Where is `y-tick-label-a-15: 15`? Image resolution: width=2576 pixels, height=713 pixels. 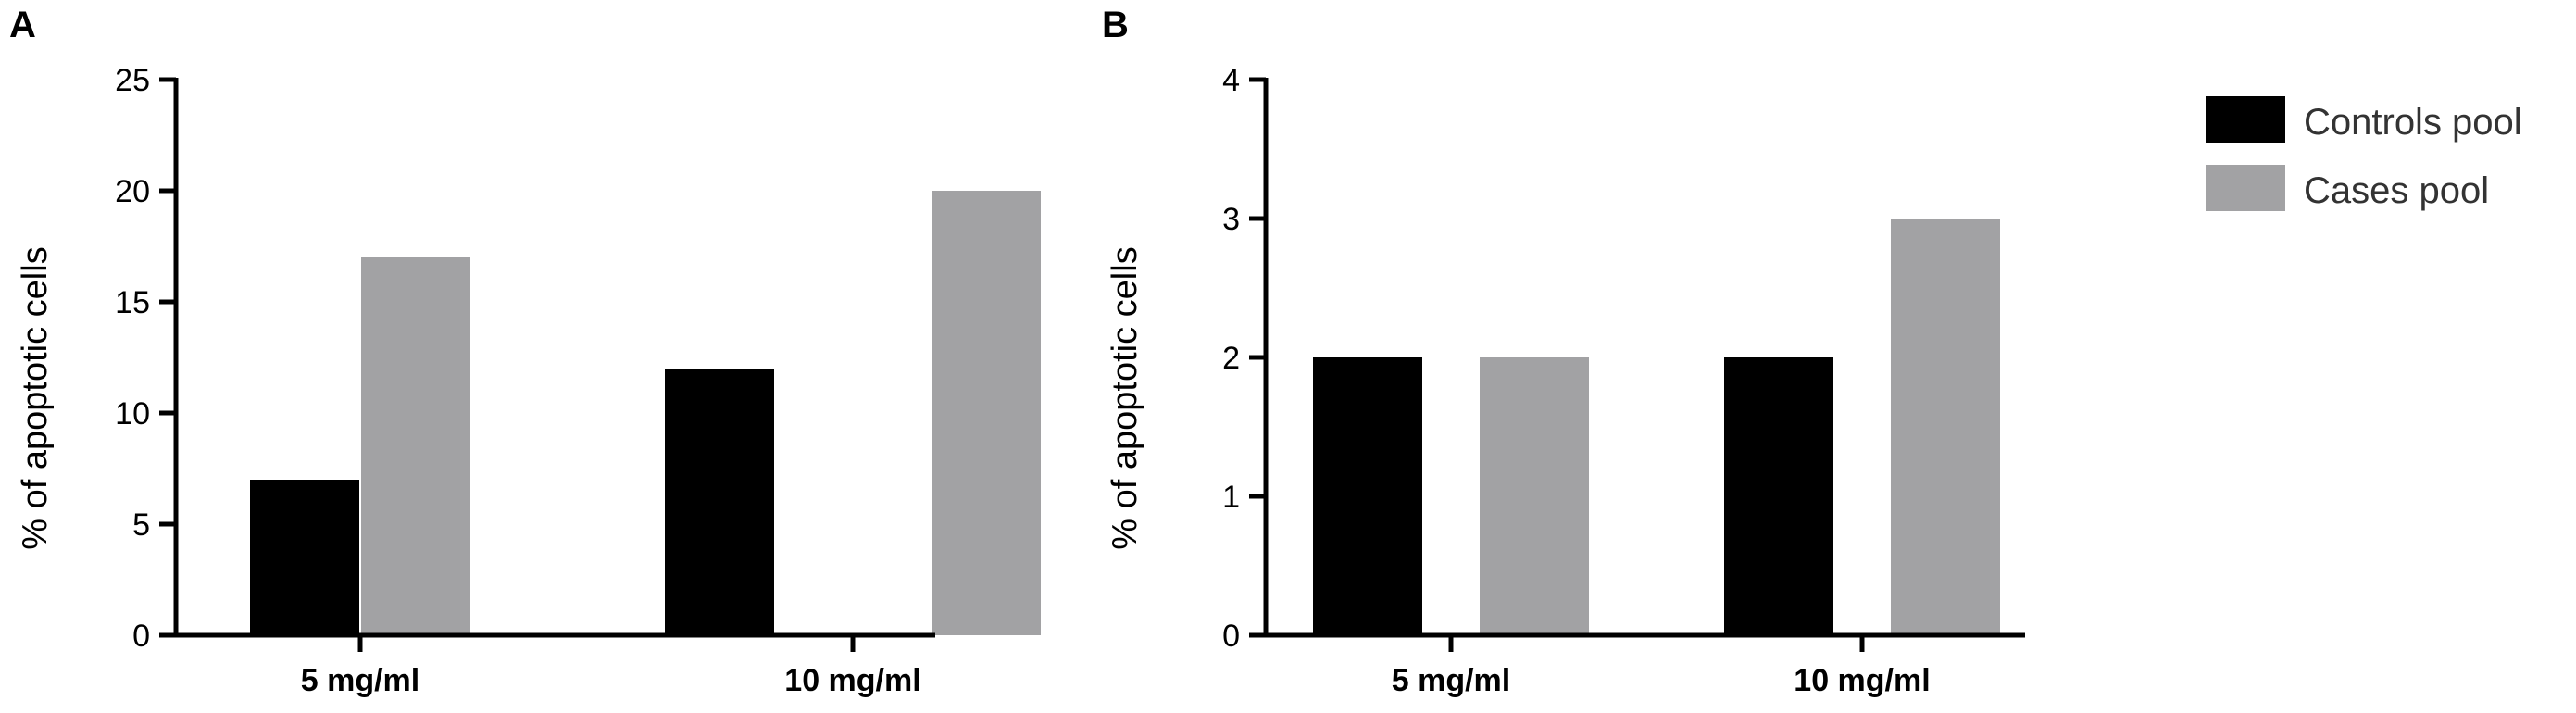 y-tick-label-a-15: 15 is located at coordinates (132, 302).